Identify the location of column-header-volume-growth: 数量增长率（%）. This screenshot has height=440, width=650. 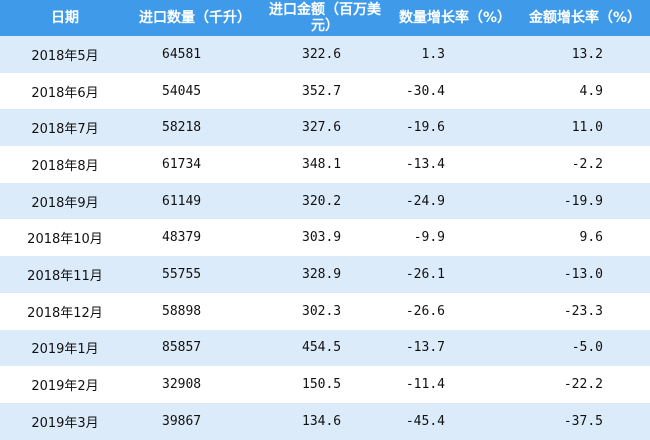
(455, 18).